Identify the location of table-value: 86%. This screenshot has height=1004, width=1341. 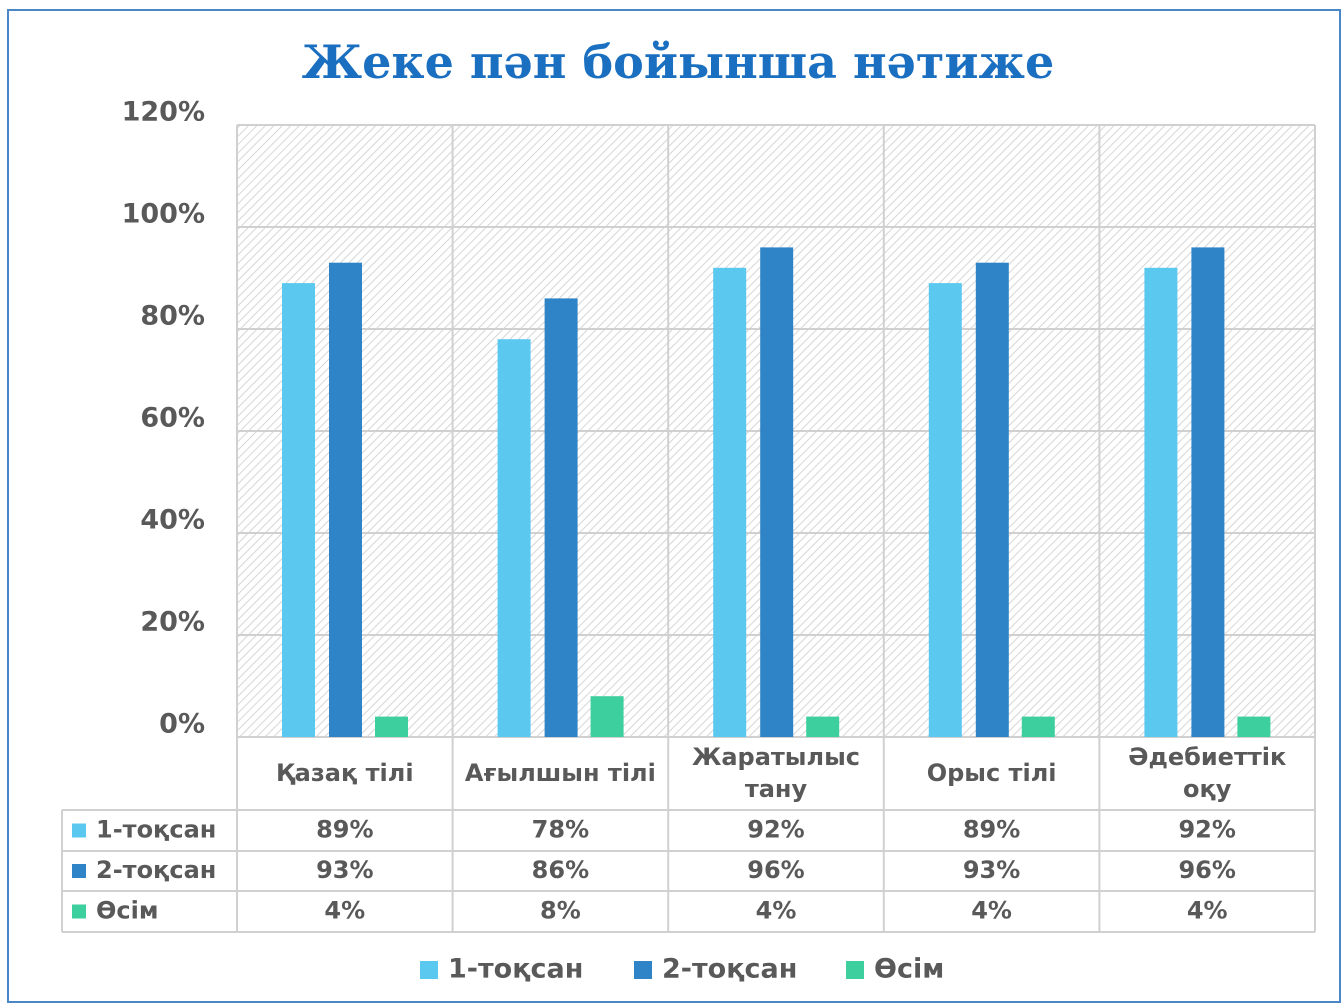
(560, 870).